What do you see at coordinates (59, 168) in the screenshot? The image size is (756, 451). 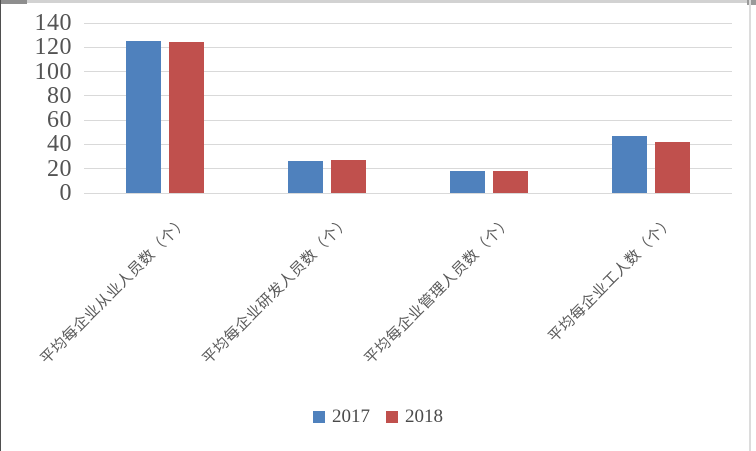 I see `y-tick-label-20: 20` at bounding box center [59, 168].